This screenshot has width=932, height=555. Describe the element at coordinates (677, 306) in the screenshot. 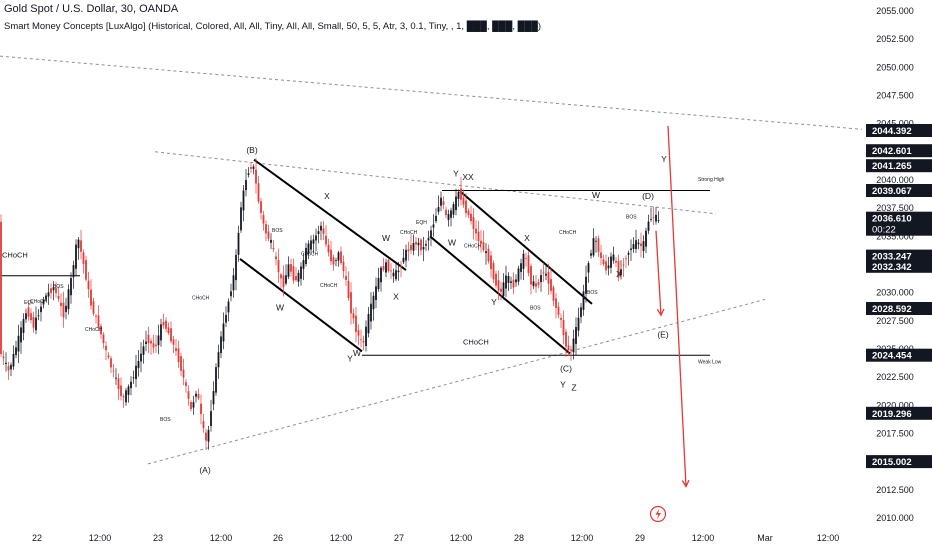

I see `projection-line` at that location.